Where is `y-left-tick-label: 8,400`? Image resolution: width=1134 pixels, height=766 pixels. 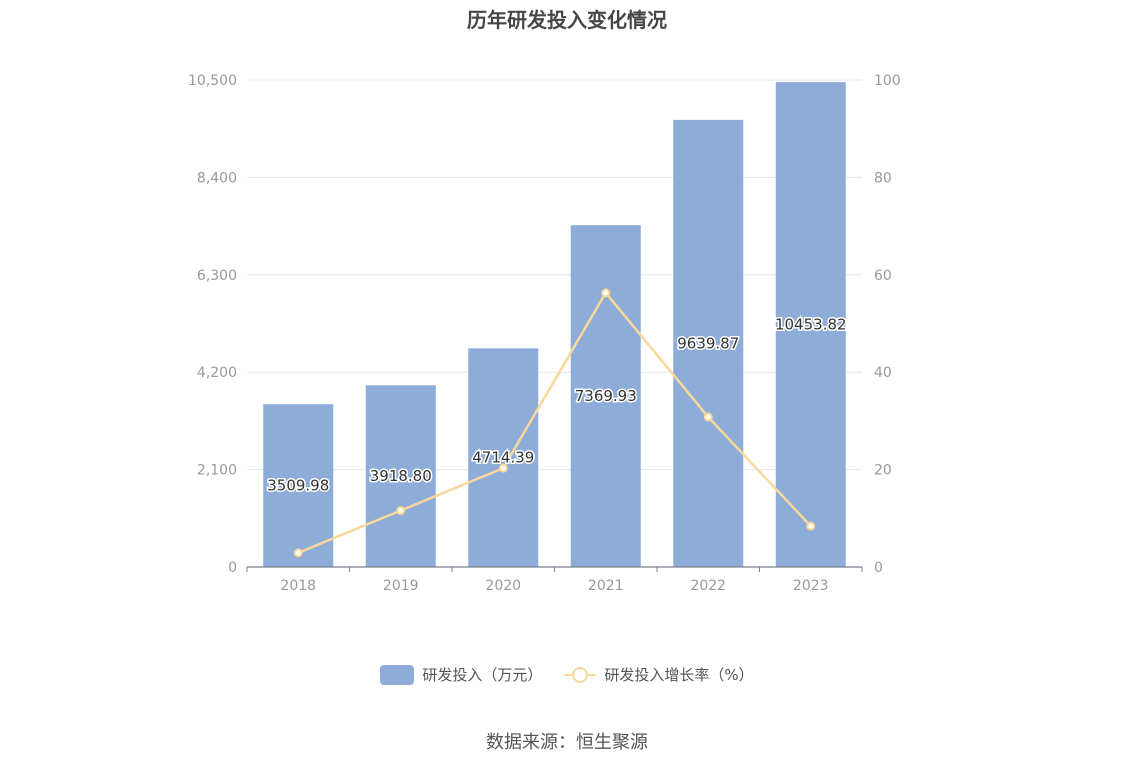 y-left-tick-label: 8,400 is located at coordinates (217, 178).